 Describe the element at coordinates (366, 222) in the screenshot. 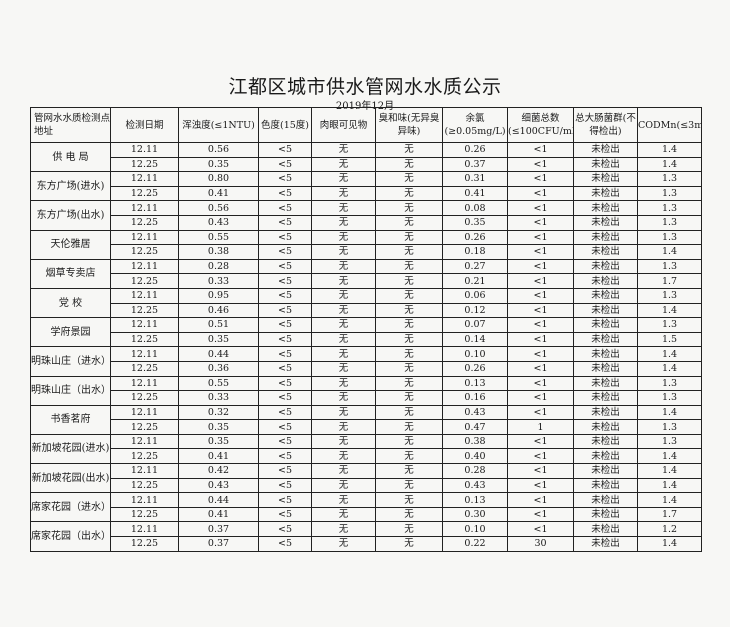

I see `table-row: 12.25 0.43 <5 无无 0.35 <1 未检出 1.3` at that location.